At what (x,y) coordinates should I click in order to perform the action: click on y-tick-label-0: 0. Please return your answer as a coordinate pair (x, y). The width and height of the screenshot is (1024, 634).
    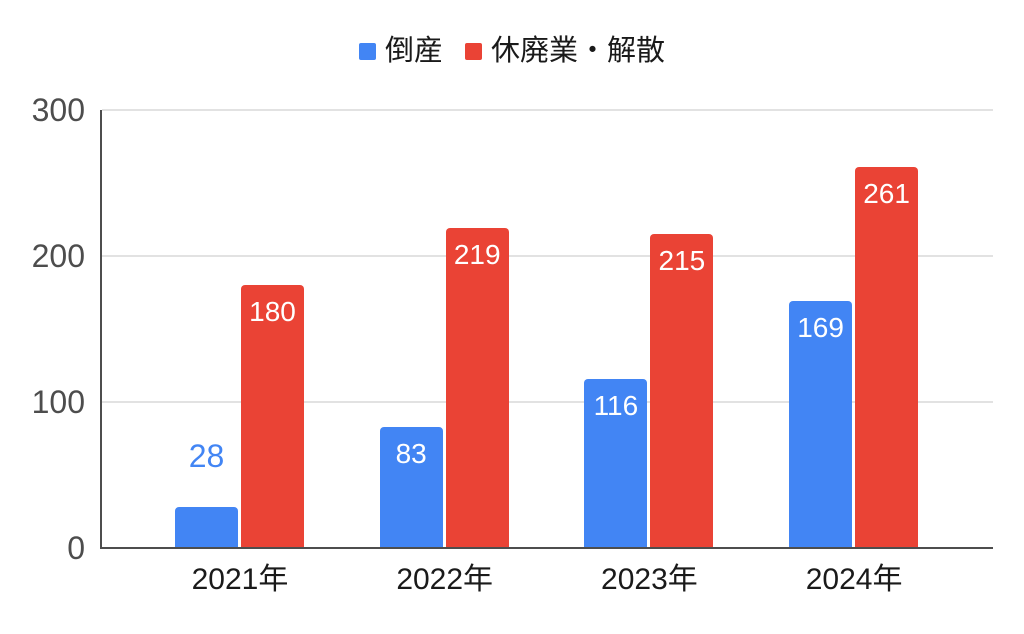
    Looking at the image, I should click on (76, 548).